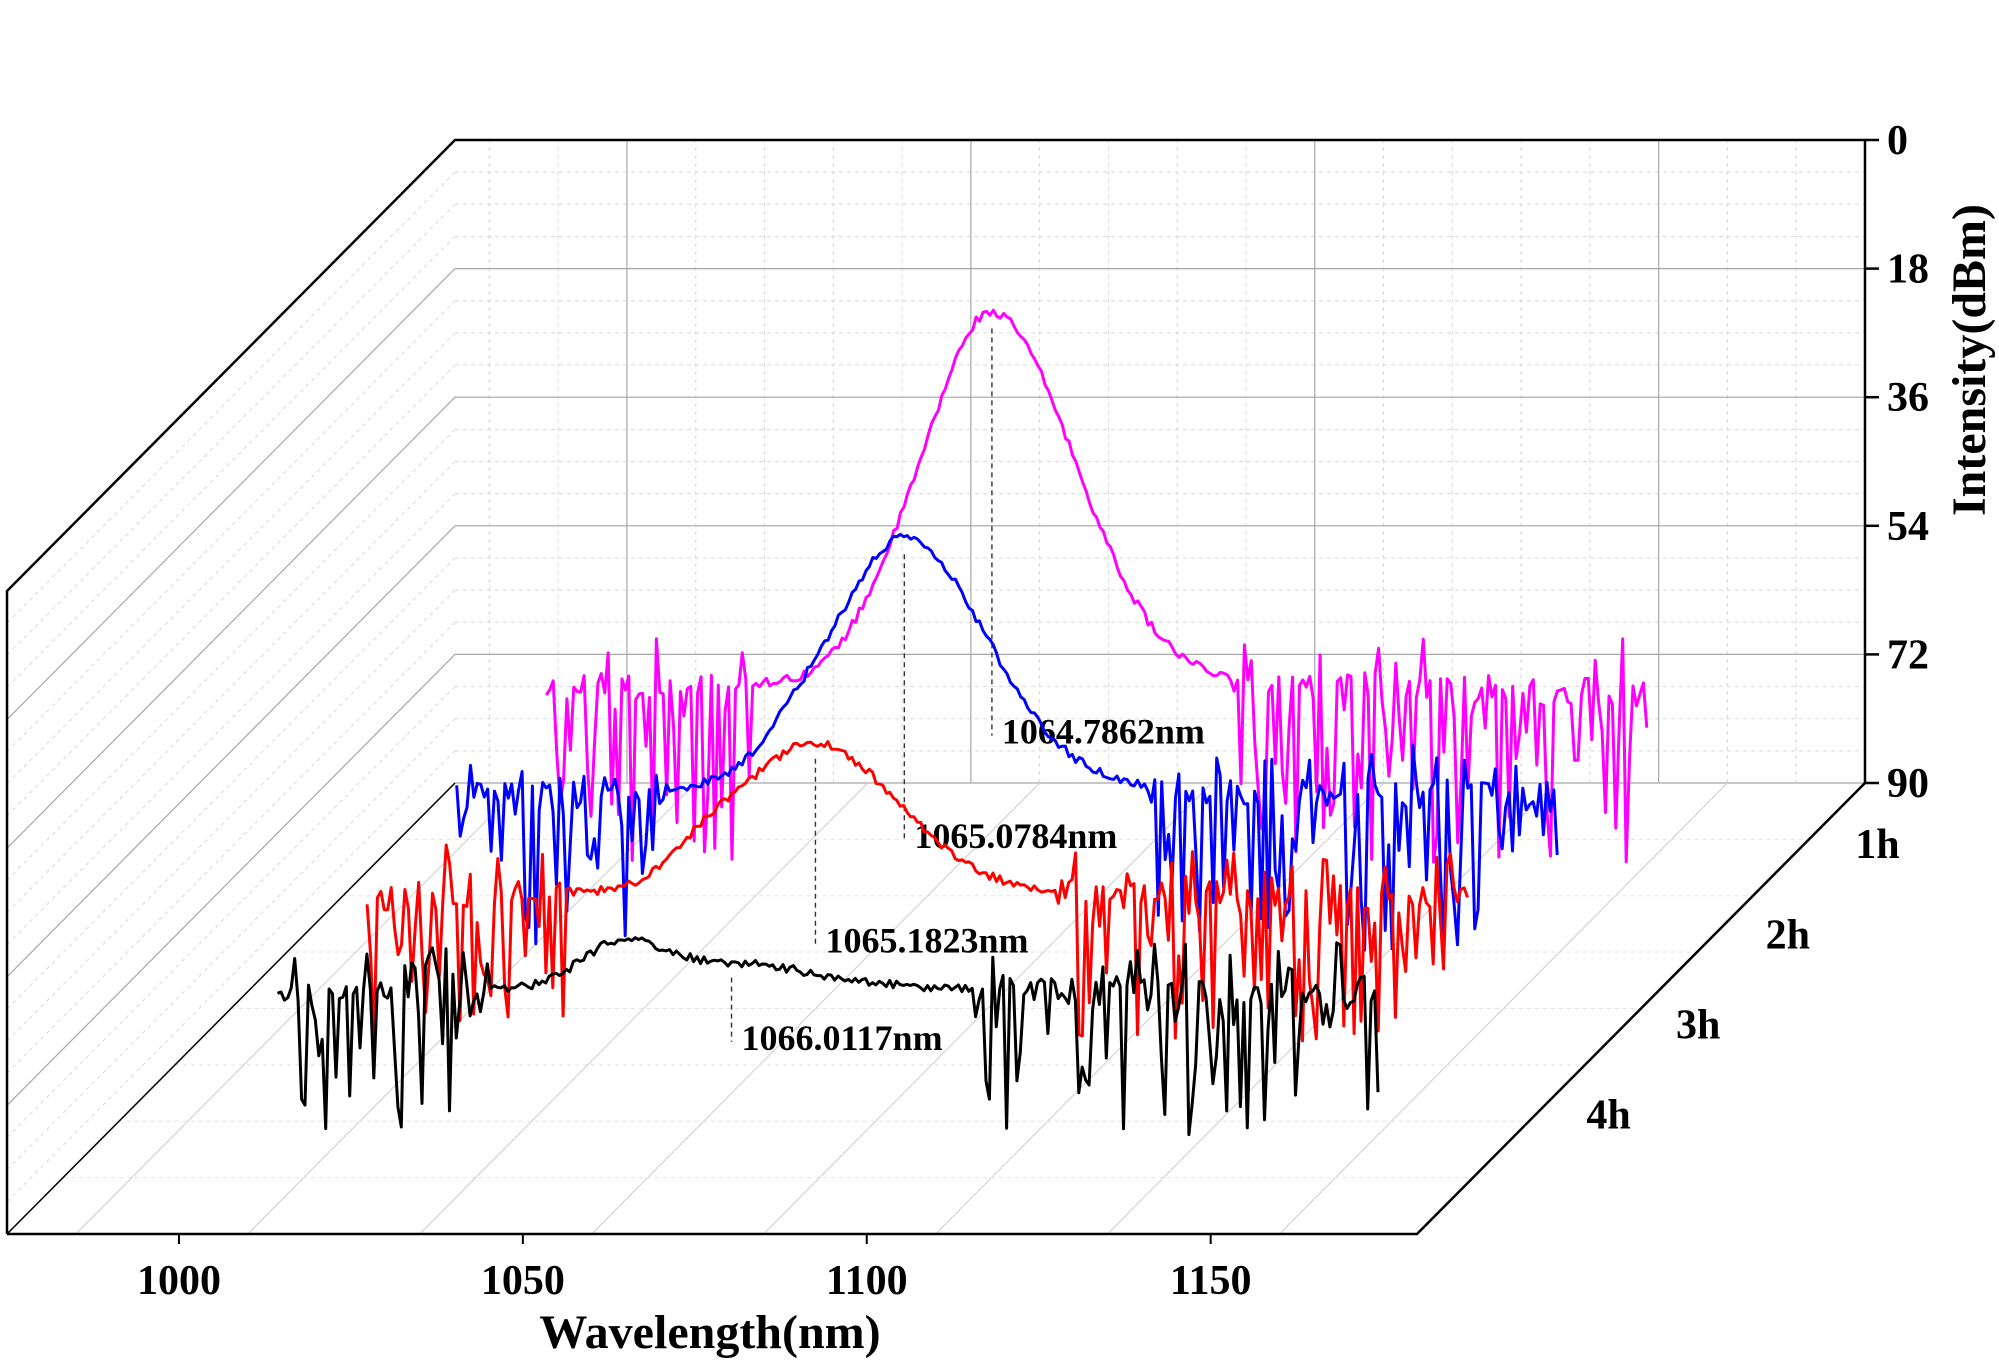 This screenshot has height=1361, width=1999. Describe the element at coordinates (1015, 836) in the screenshot. I see `peak-label: 1065.0784nm` at that location.